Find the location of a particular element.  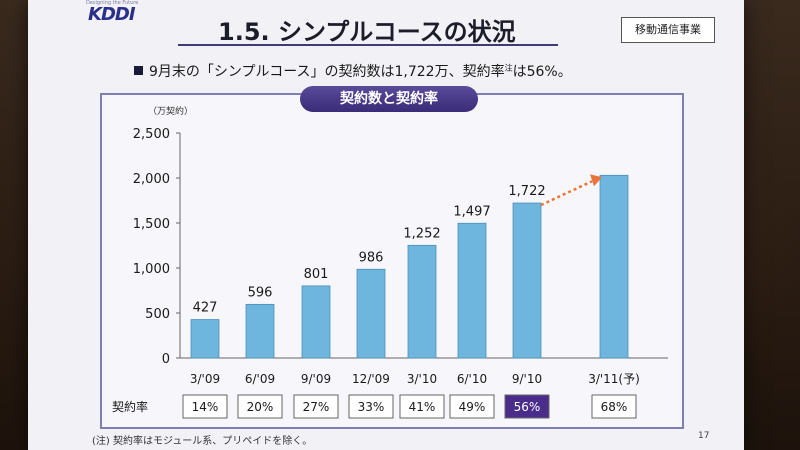

bar-value-label: 427 is located at coordinates (205, 308).